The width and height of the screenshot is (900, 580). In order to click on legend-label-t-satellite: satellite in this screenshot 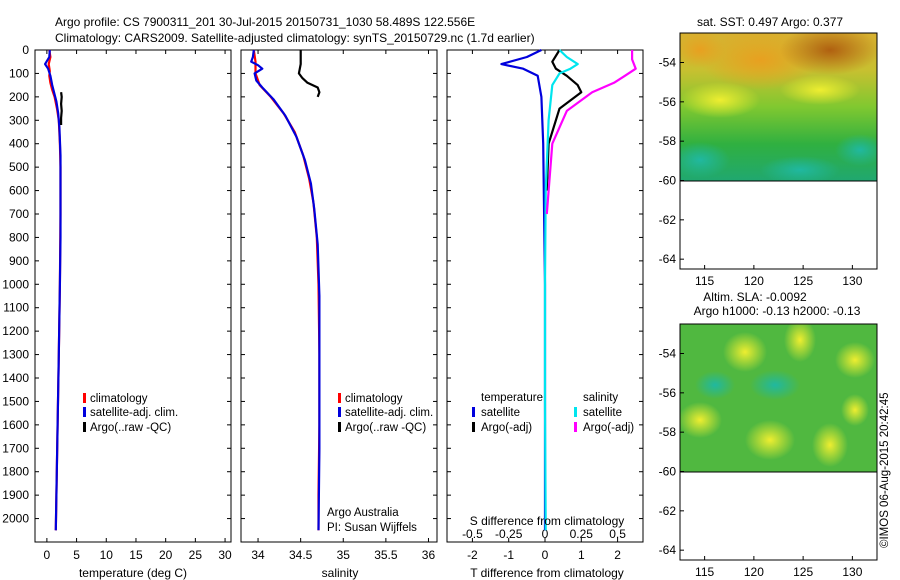, I will do `click(500, 413)`.